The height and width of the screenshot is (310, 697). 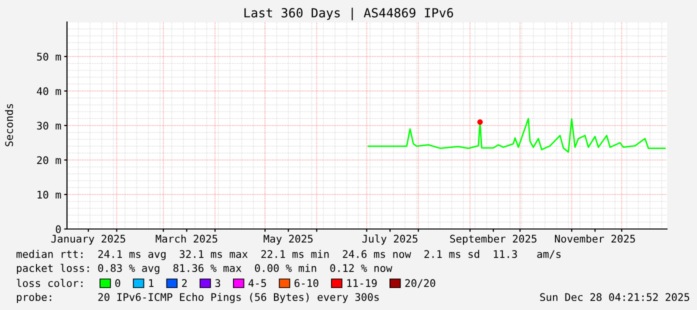 What do you see at coordinates (187, 238) in the screenshot?
I see `x-tick-label: March 2025` at bounding box center [187, 238].